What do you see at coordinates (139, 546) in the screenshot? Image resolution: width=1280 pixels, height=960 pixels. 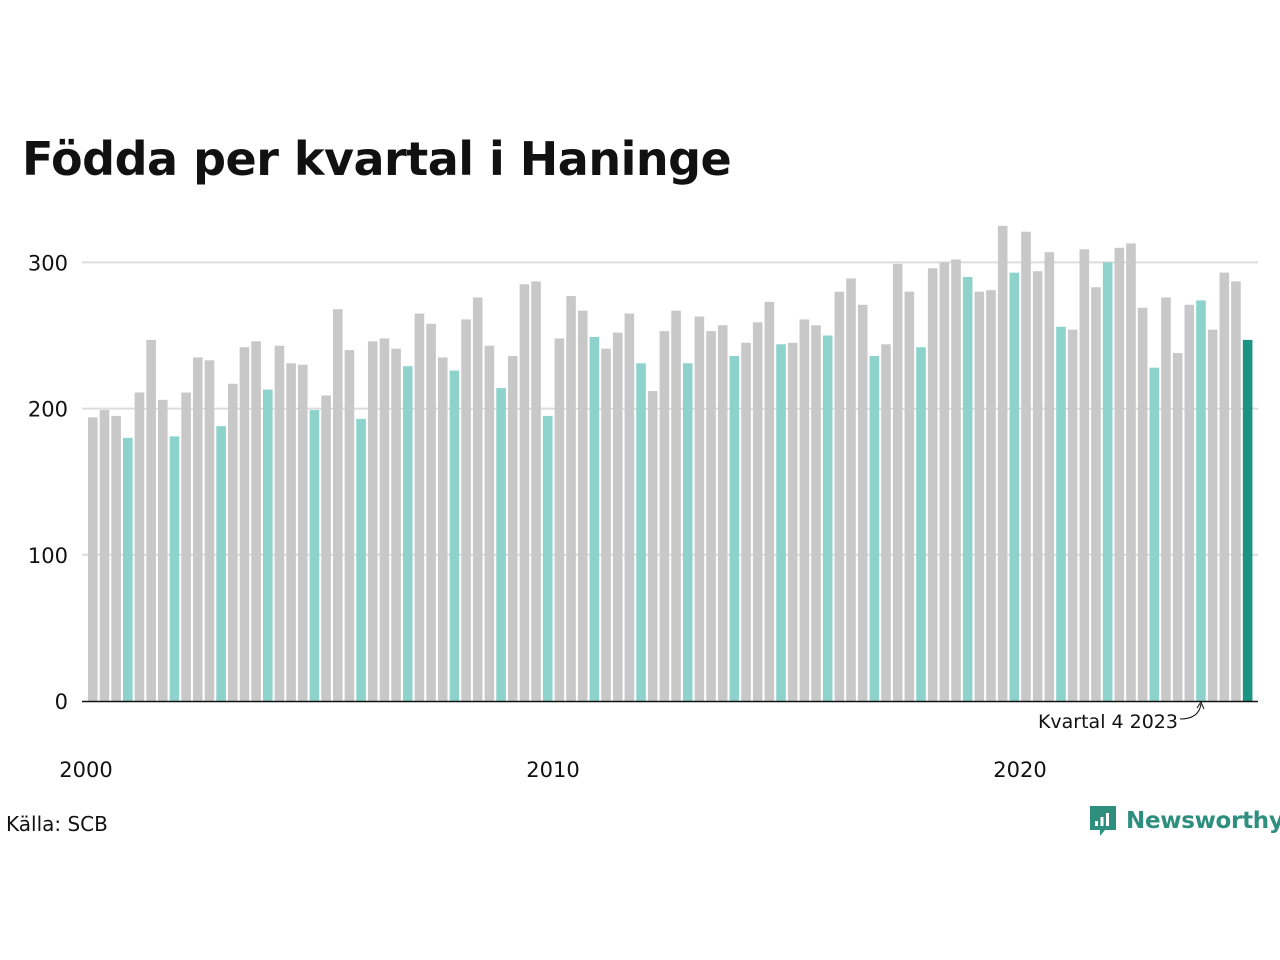 I see `bar-2001-k1` at bounding box center [139, 546].